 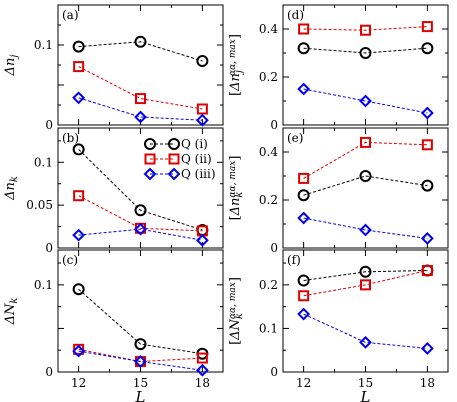 I want to click on y-axis-label: ΔNk, so click(x=11, y=312).